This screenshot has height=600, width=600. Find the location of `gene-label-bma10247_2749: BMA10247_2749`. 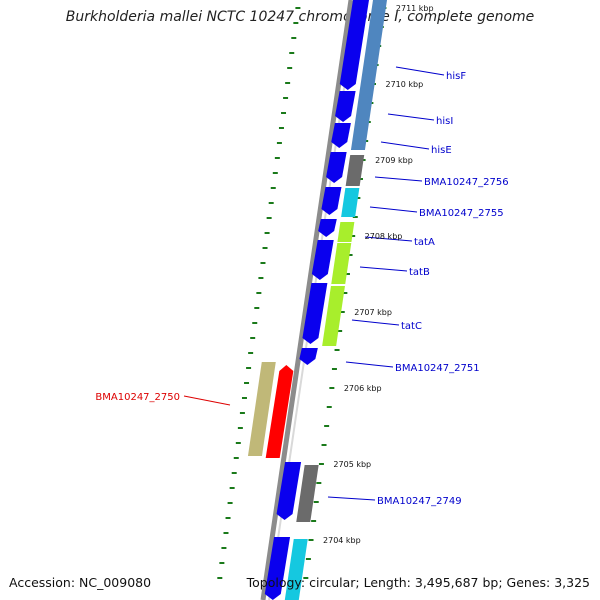

gene-label-bma10247_2749: BMA10247_2749 is located at coordinates (419, 501).